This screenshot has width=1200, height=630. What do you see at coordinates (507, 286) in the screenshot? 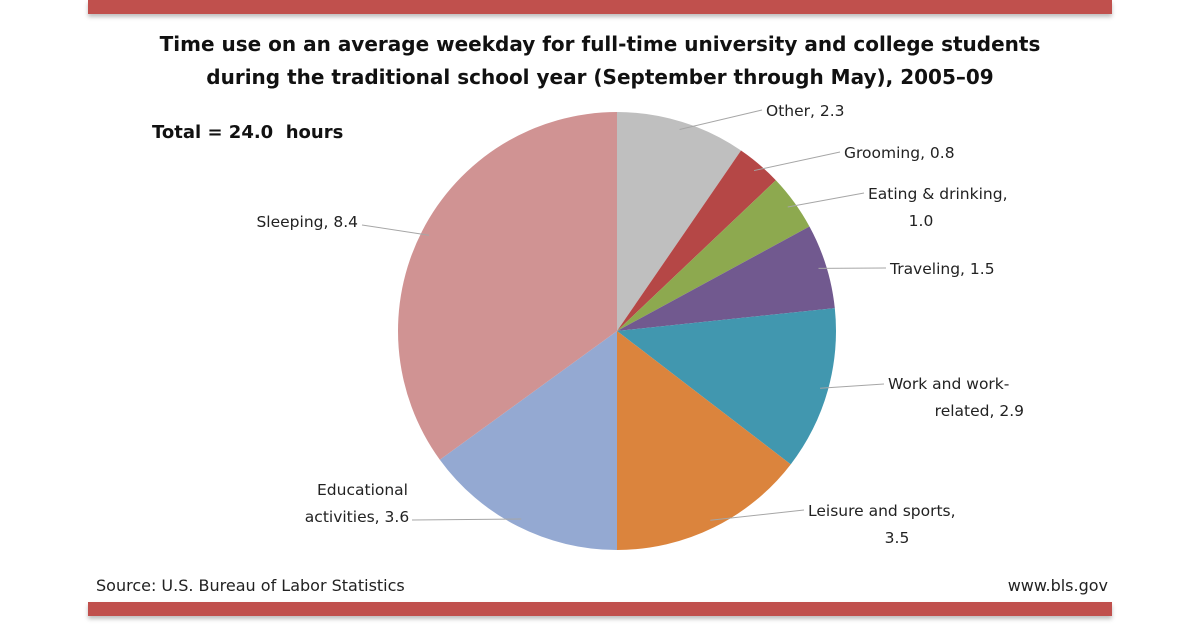
I see `pie-slice-sleeping` at bounding box center [507, 286].